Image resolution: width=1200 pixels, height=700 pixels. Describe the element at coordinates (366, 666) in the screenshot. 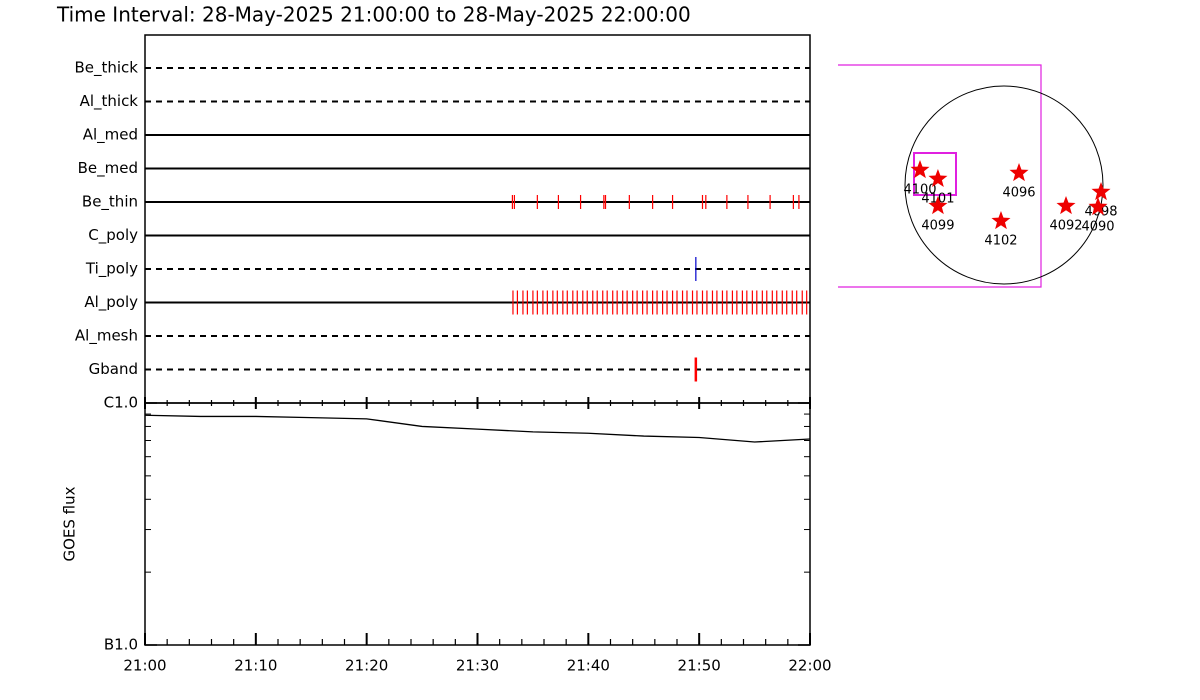

I see `x-tick-label: 21:20` at that location.